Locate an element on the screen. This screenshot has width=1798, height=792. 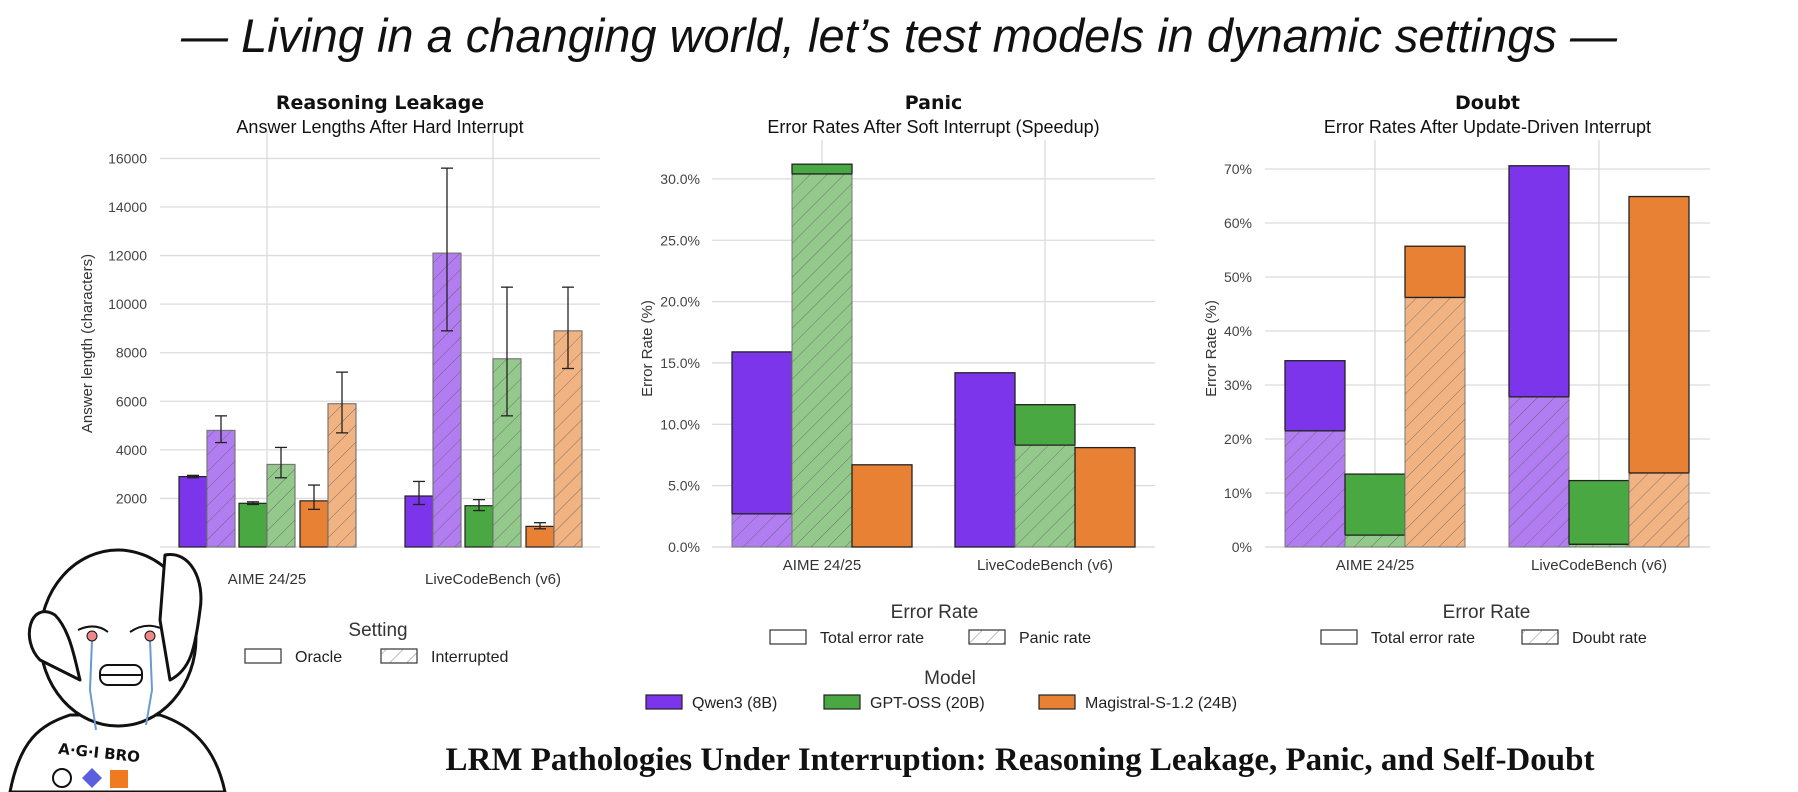
gemini-like-logo-icon is located at coordinates (92, 778).